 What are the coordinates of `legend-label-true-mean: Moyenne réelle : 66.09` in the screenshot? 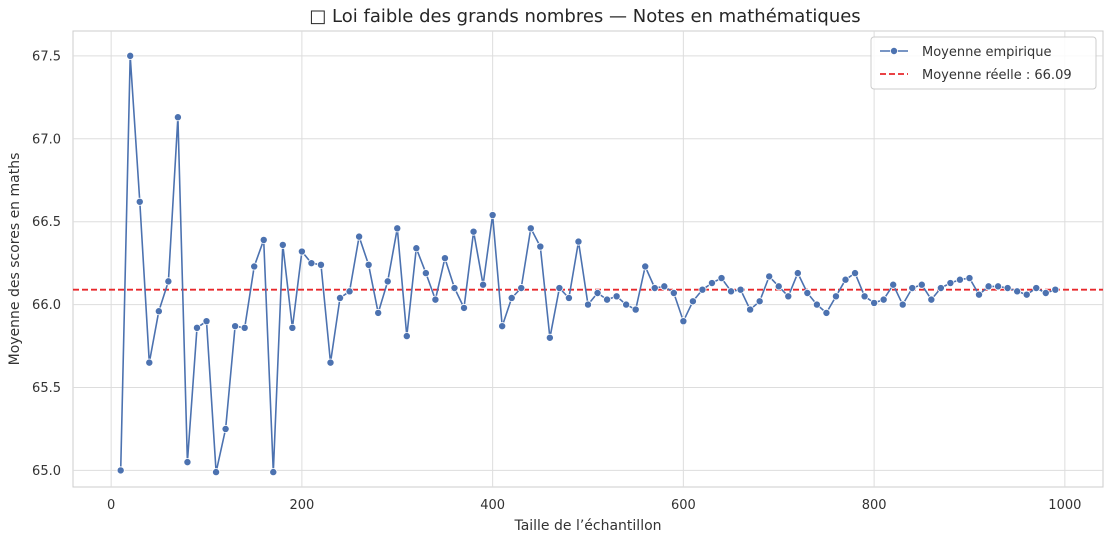 It's located at (997, 75).